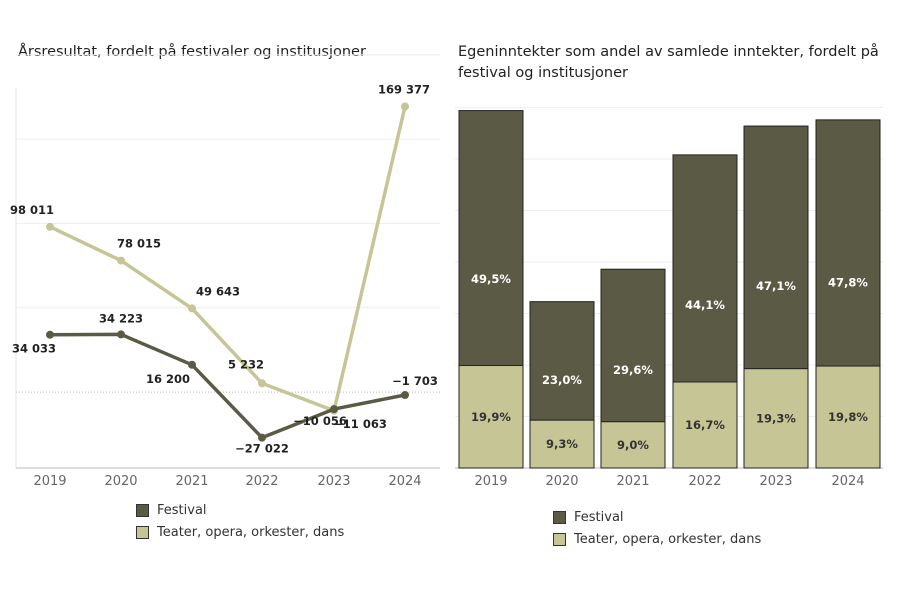  Describe the element at coordinates (32, 210) in the screenshot. I see `data-label: 98 011` at that location.